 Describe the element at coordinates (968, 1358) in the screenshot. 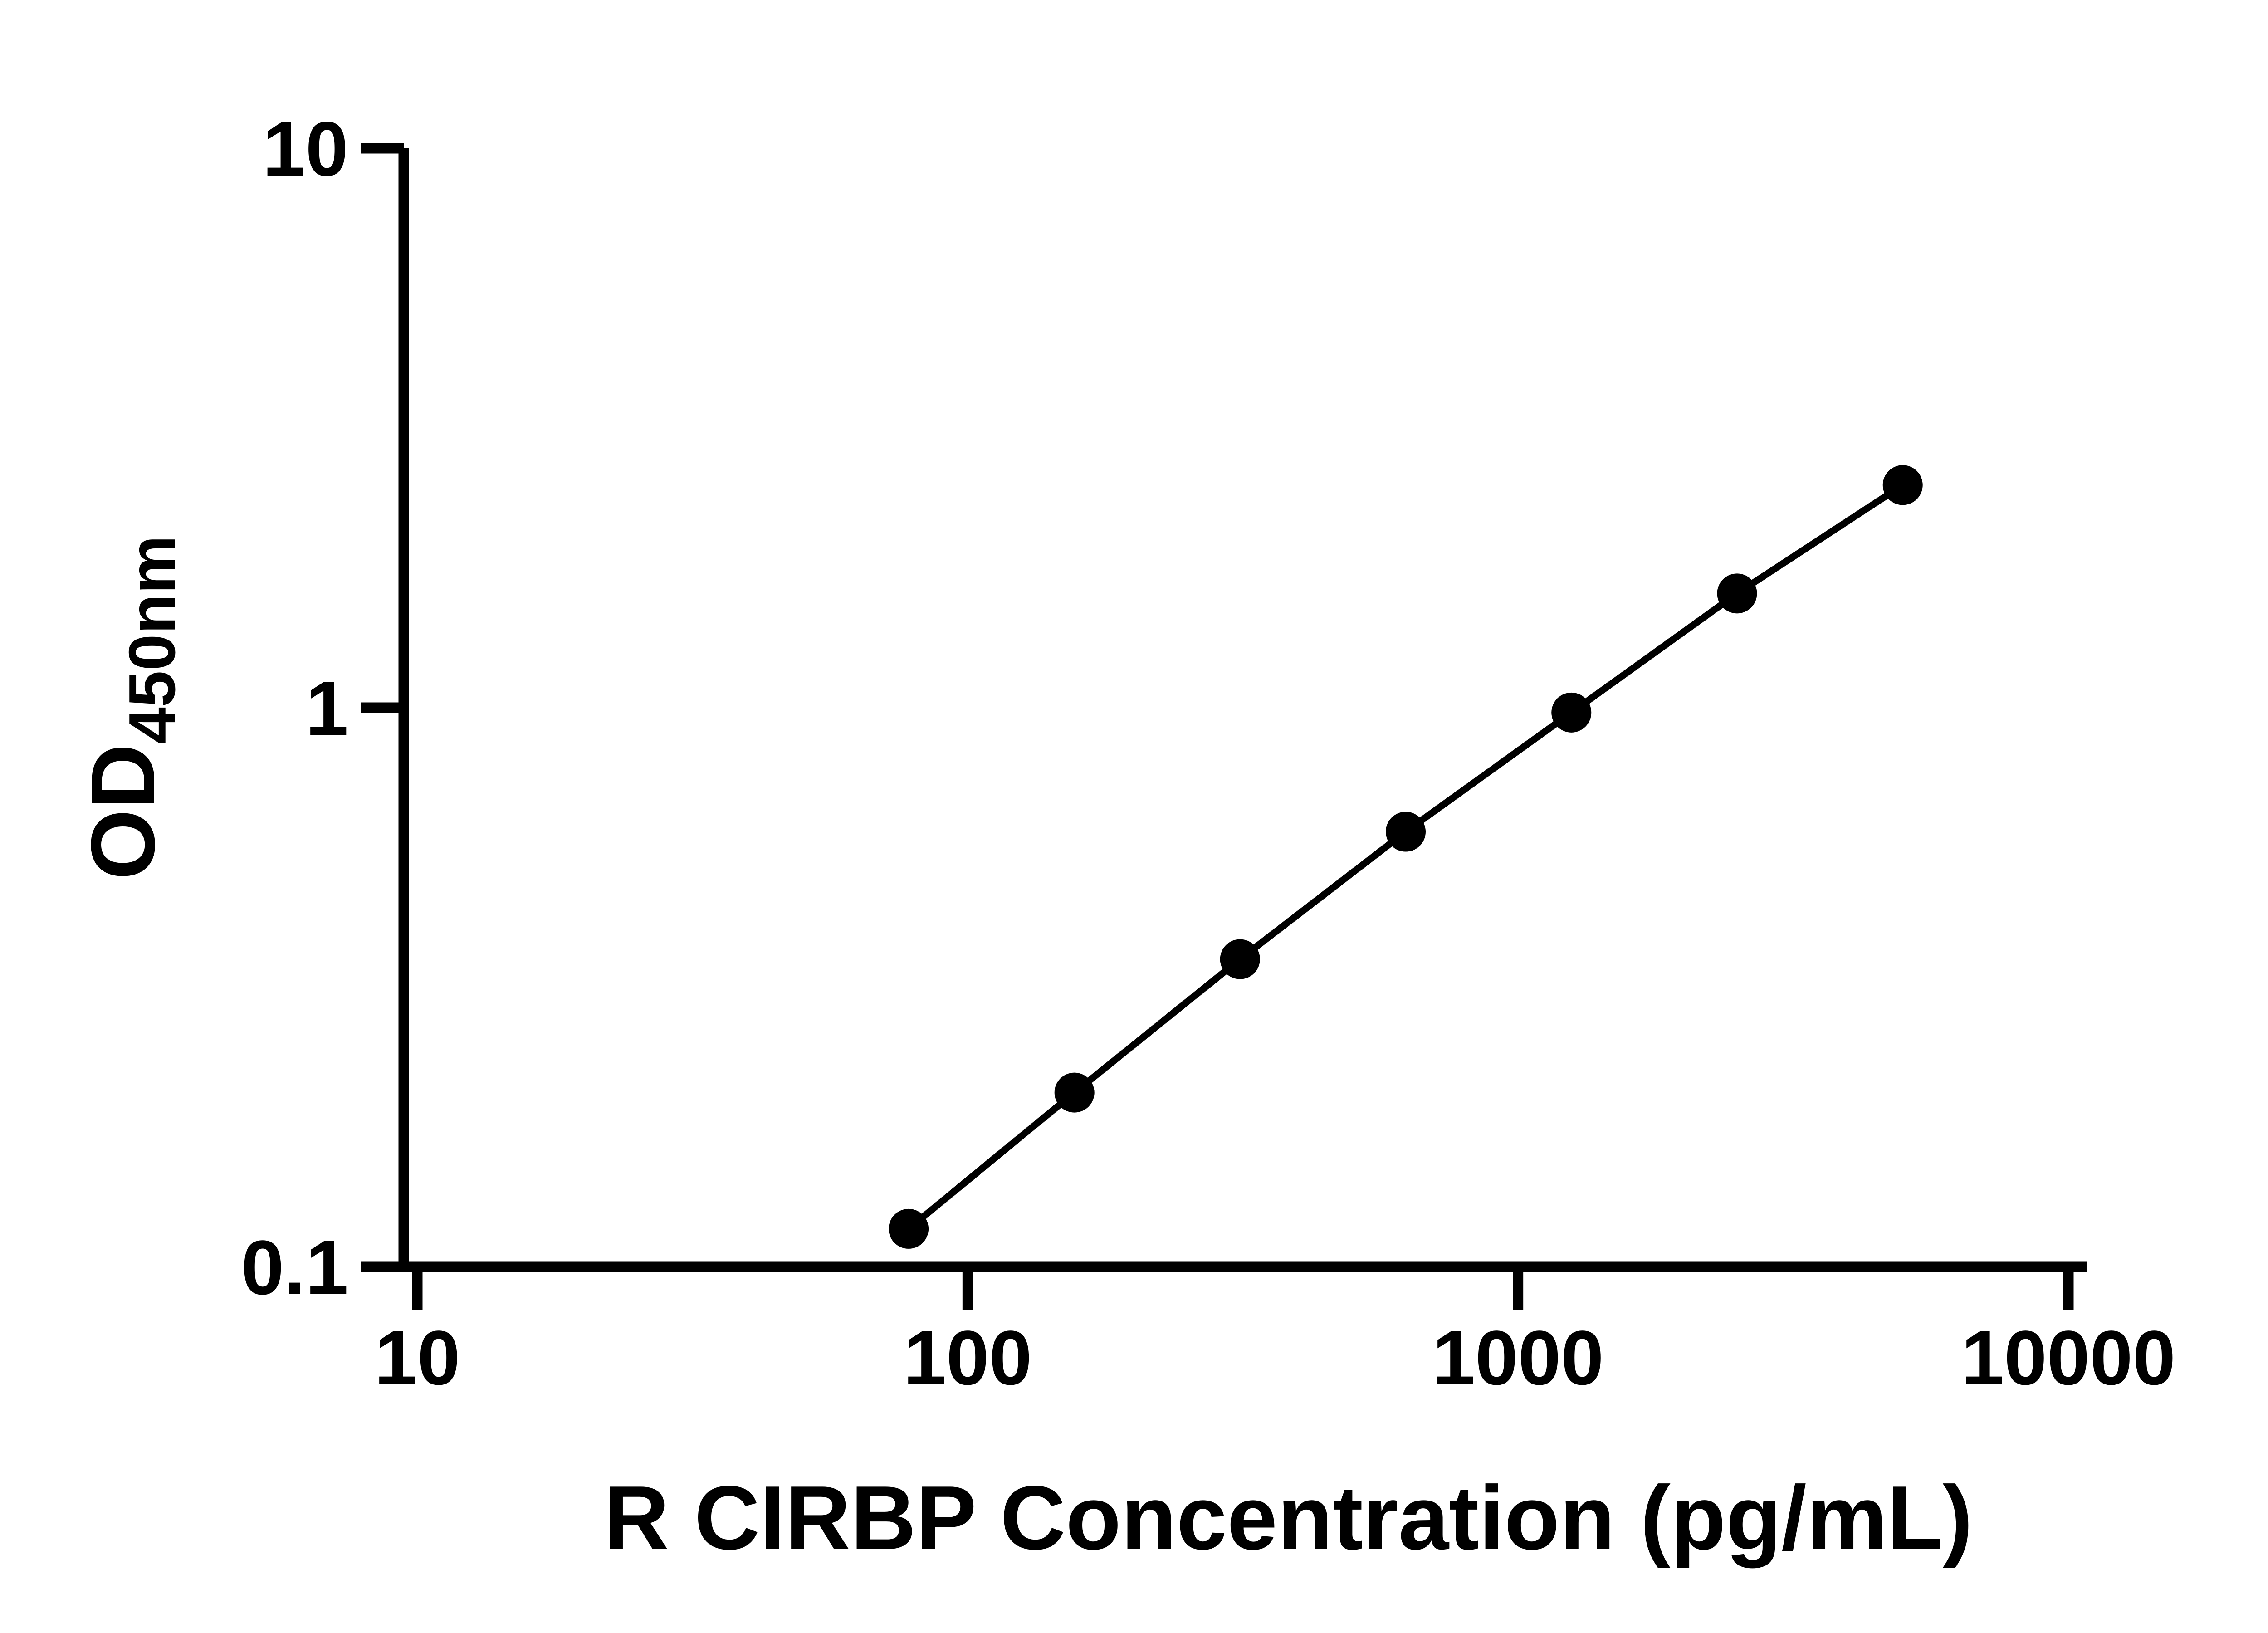

I see `x-tick-label: 100` at that location.